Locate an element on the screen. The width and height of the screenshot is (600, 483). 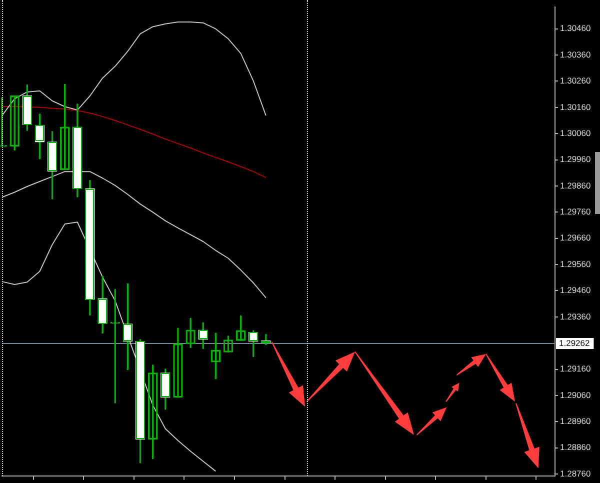
y-tick-label: 1.29060 is located at coordinates (575, 395).